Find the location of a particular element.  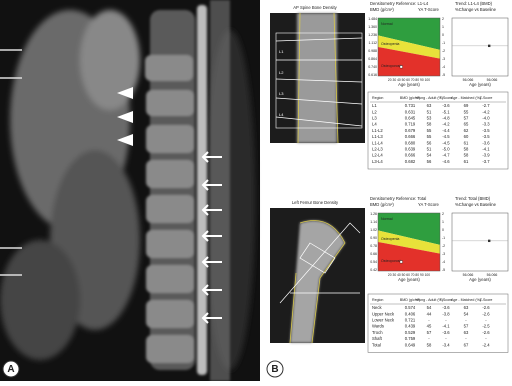

label: %Change vs Baseline is located at coordinates (476, 204).